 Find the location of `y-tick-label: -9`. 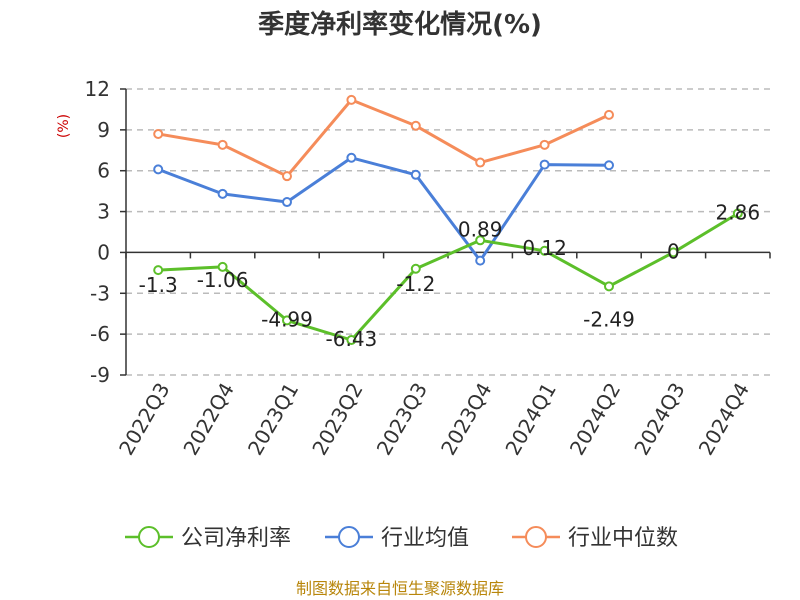

y-tick-label: -9 is located at coordinates (100, 375).